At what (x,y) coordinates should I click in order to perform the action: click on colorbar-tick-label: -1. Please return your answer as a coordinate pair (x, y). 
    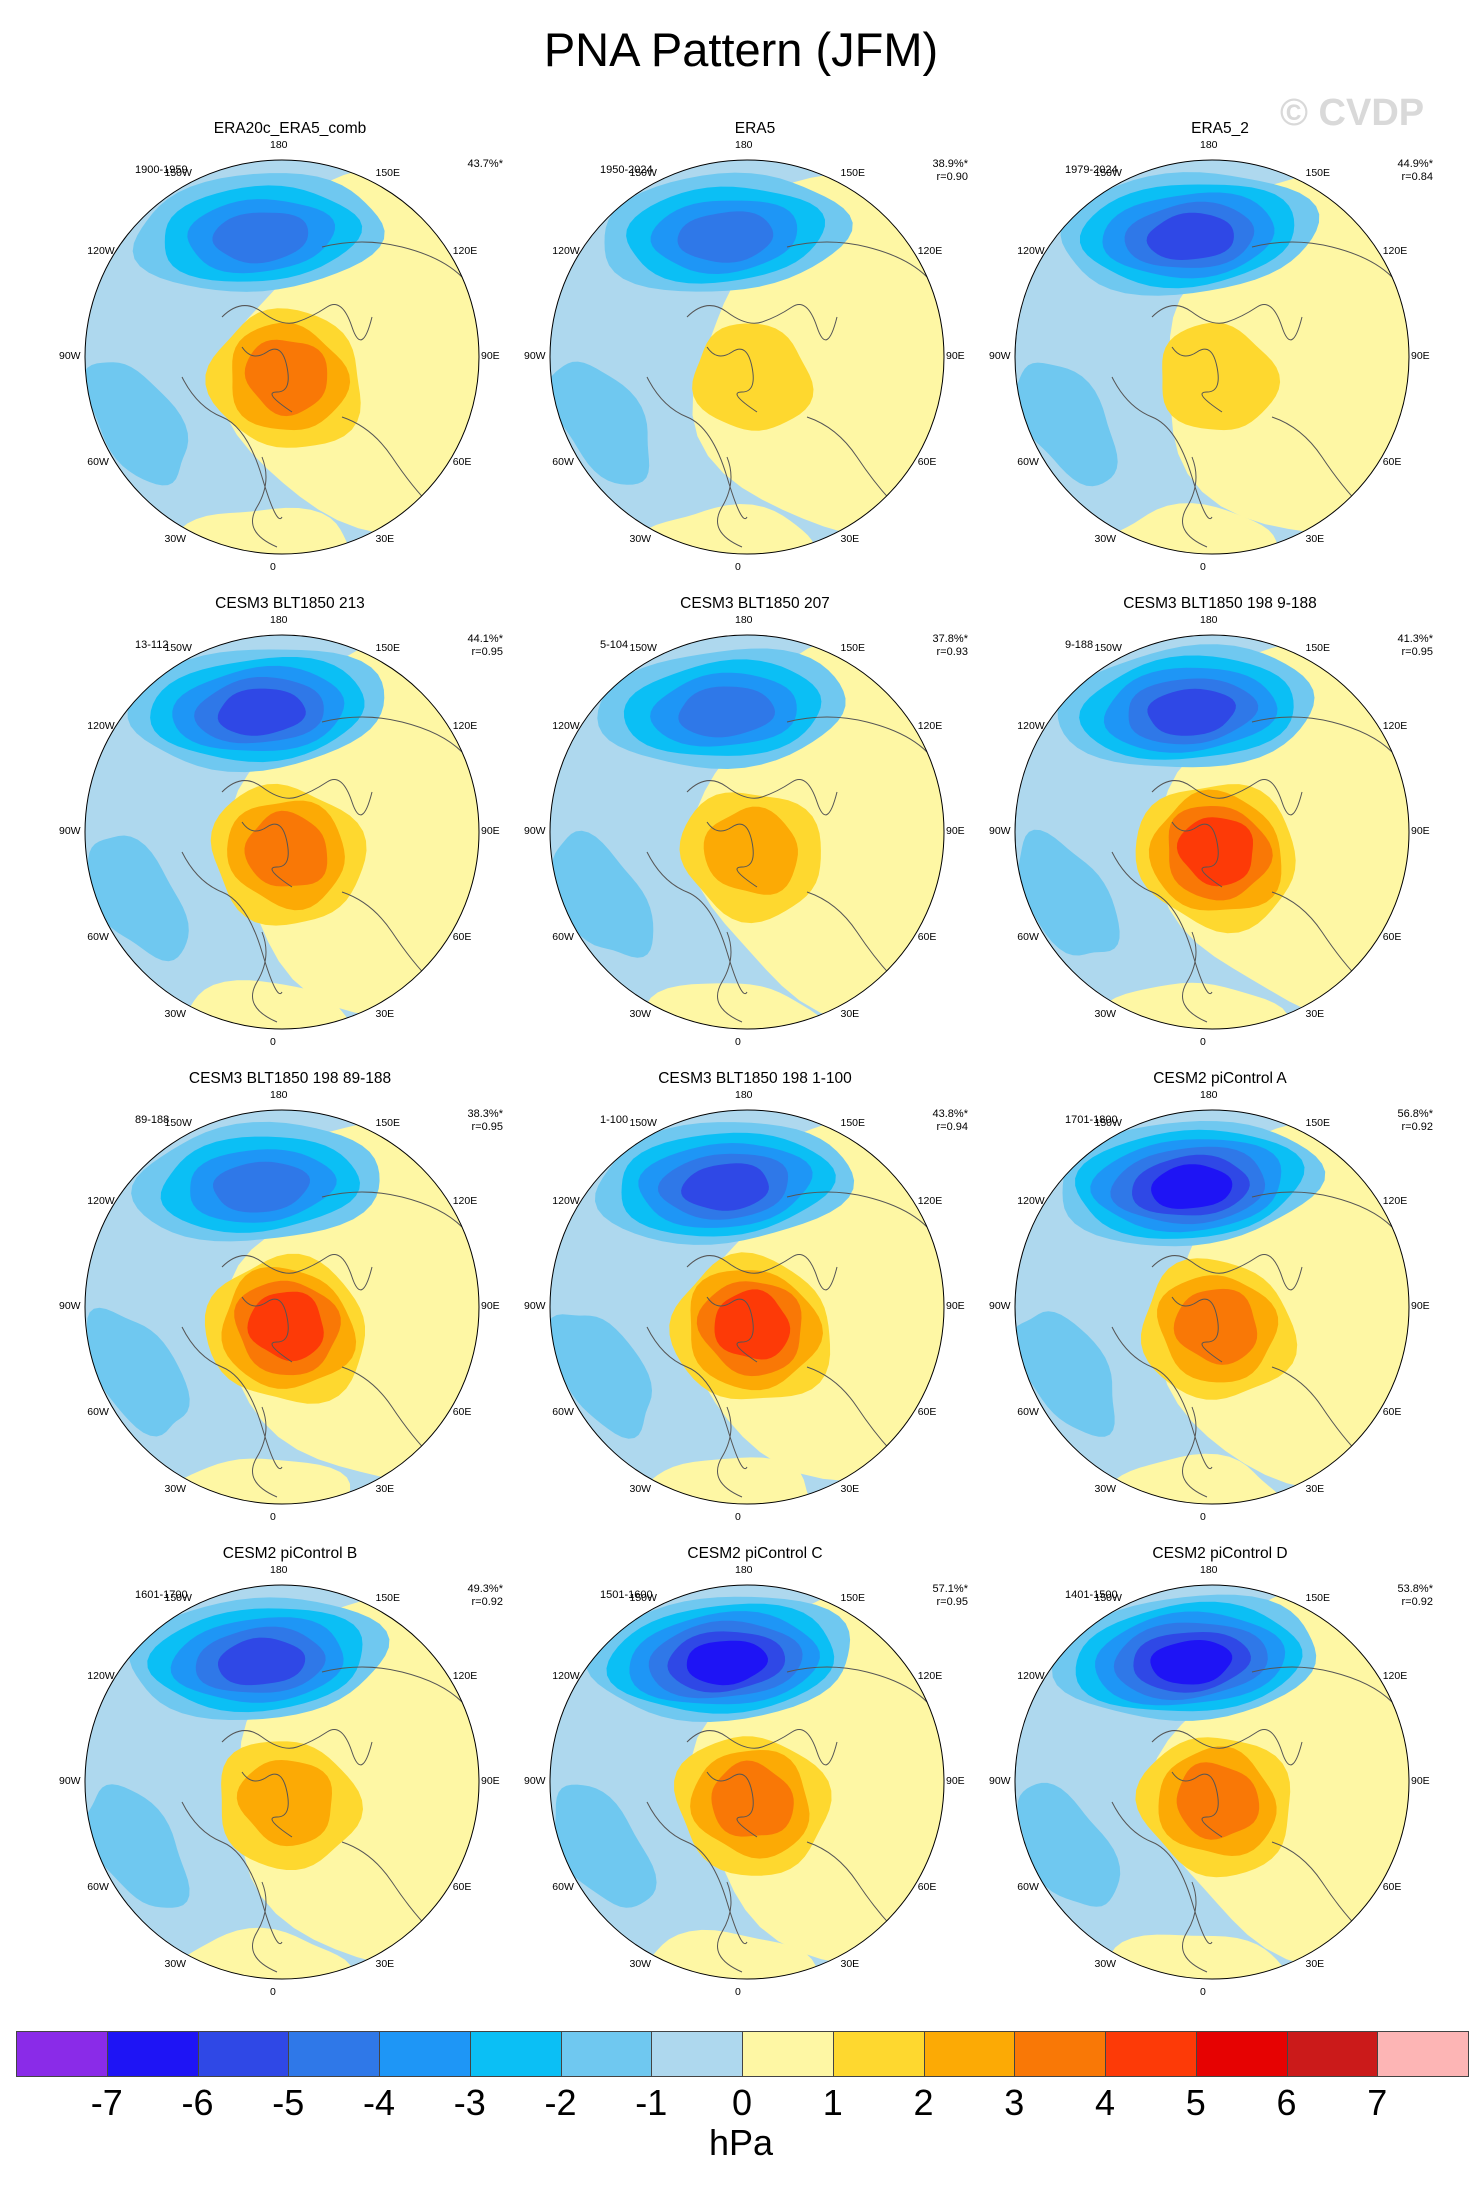
    Looking at the image, I should click on (651, 2102).